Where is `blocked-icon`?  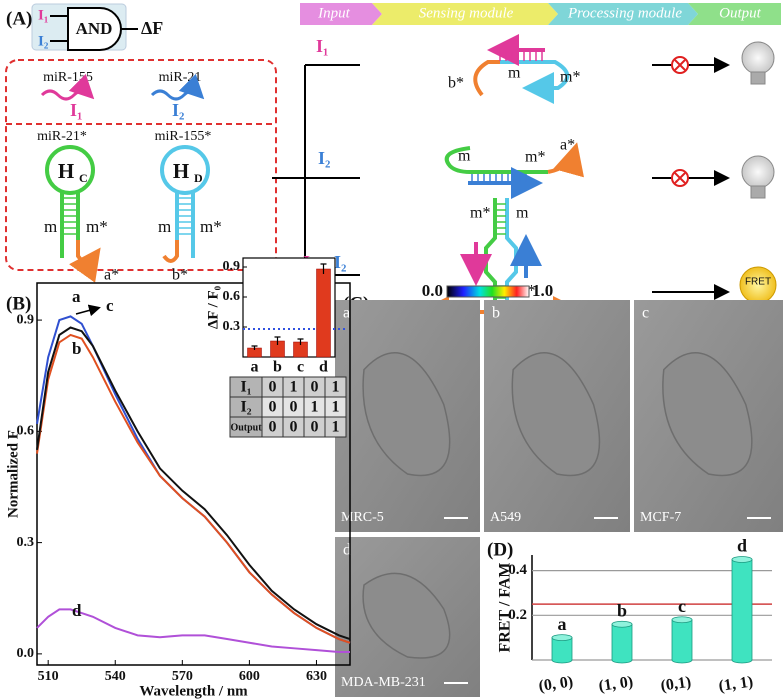 blocked-icon is located at coordinates (680, 121).